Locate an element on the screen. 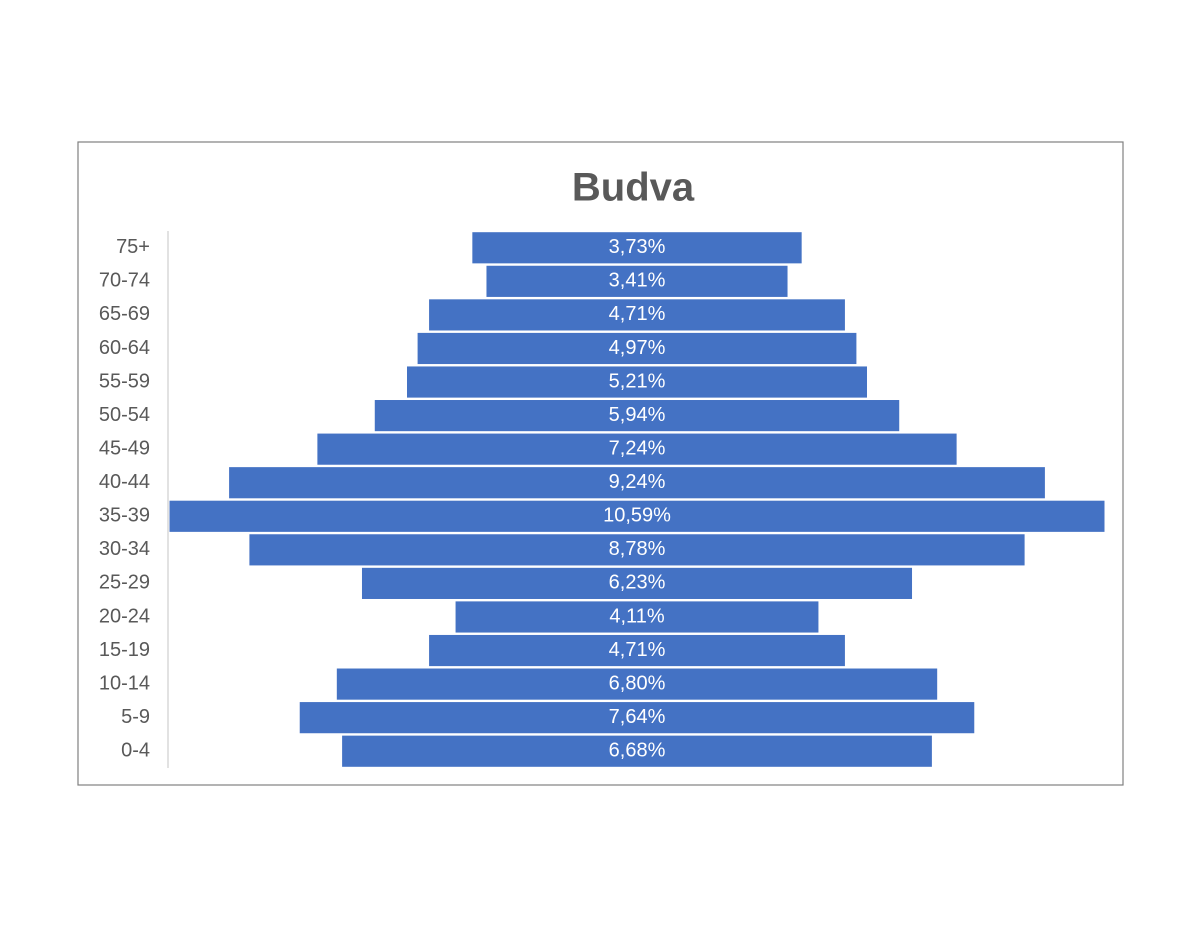 This screenshot has width=1200, height=927. data-label: 10,59% is located at coordinates (637, 516).